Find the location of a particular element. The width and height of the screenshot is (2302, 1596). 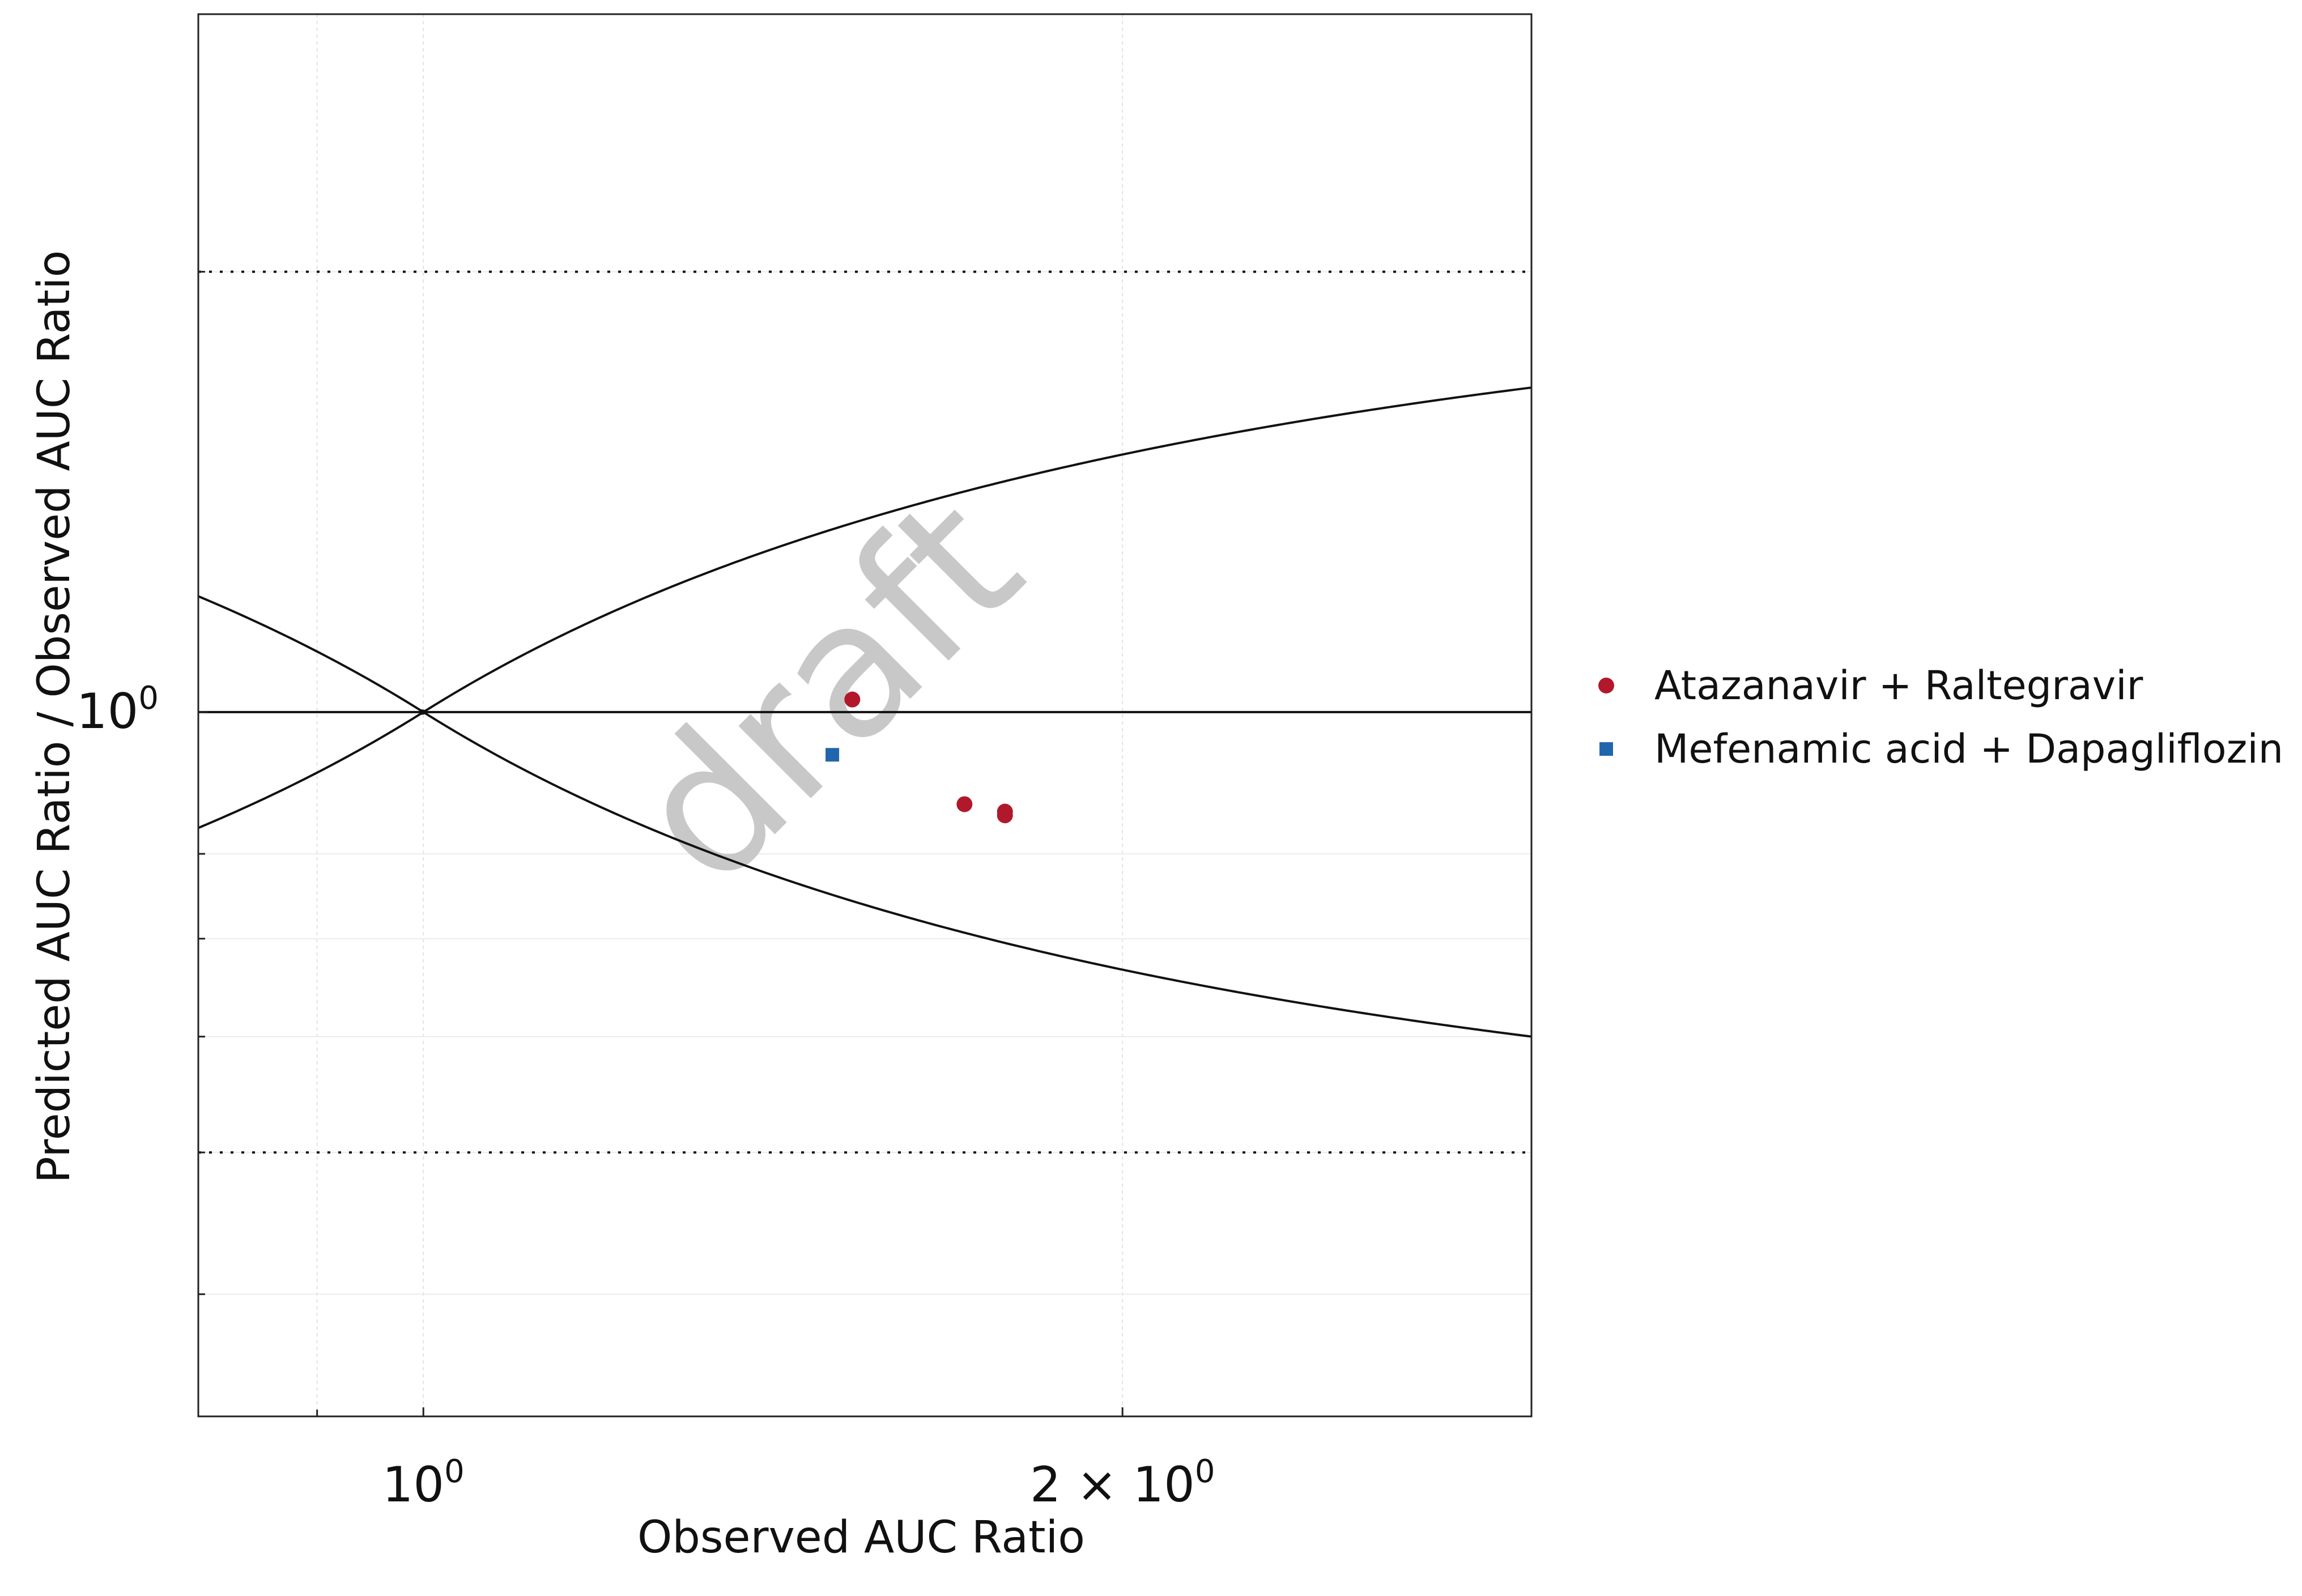

watermark-text: draft is located at coordinates (826, 690).